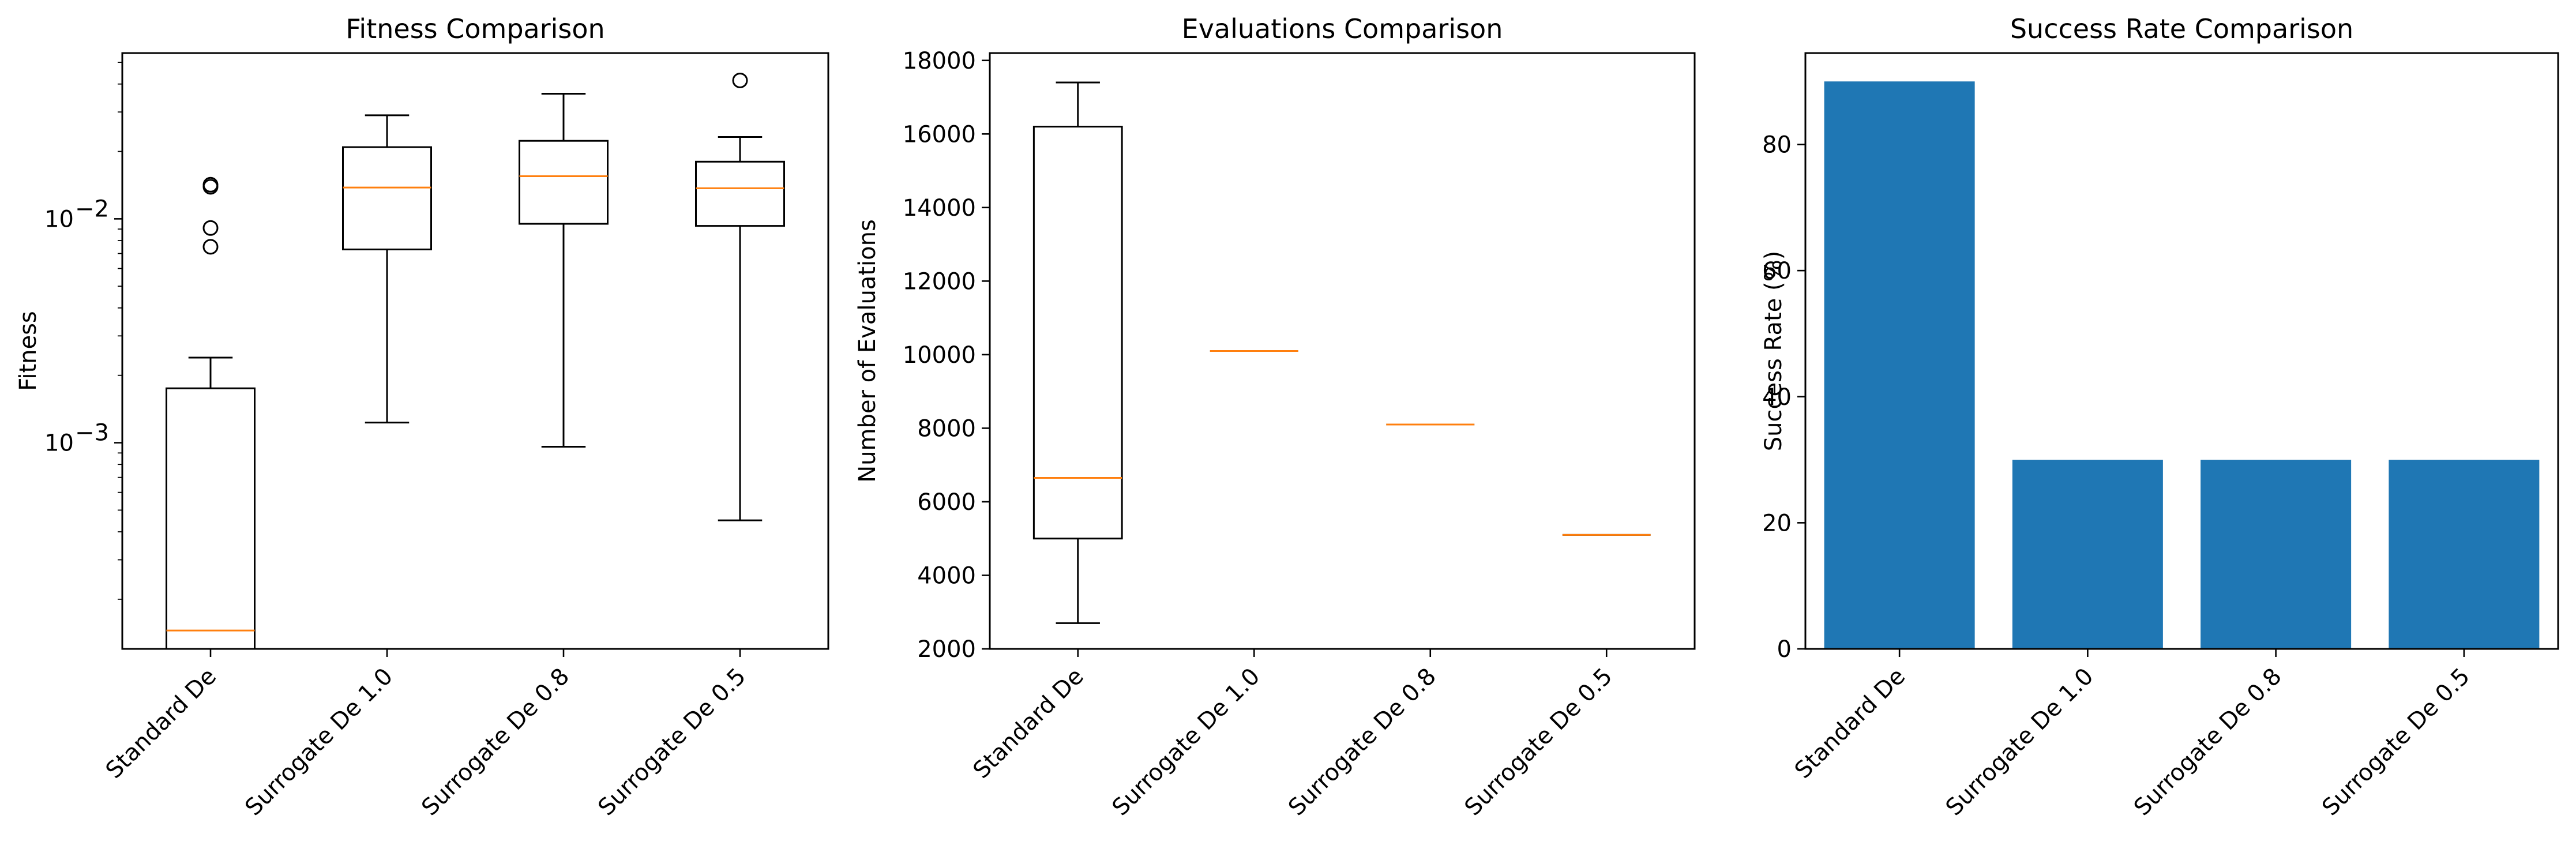 The height and width of the screenshot is (845, 2576). Describe the element at coordinates (939, 61) in the screenshot. I see `y-tick-label: 18000` at that location.